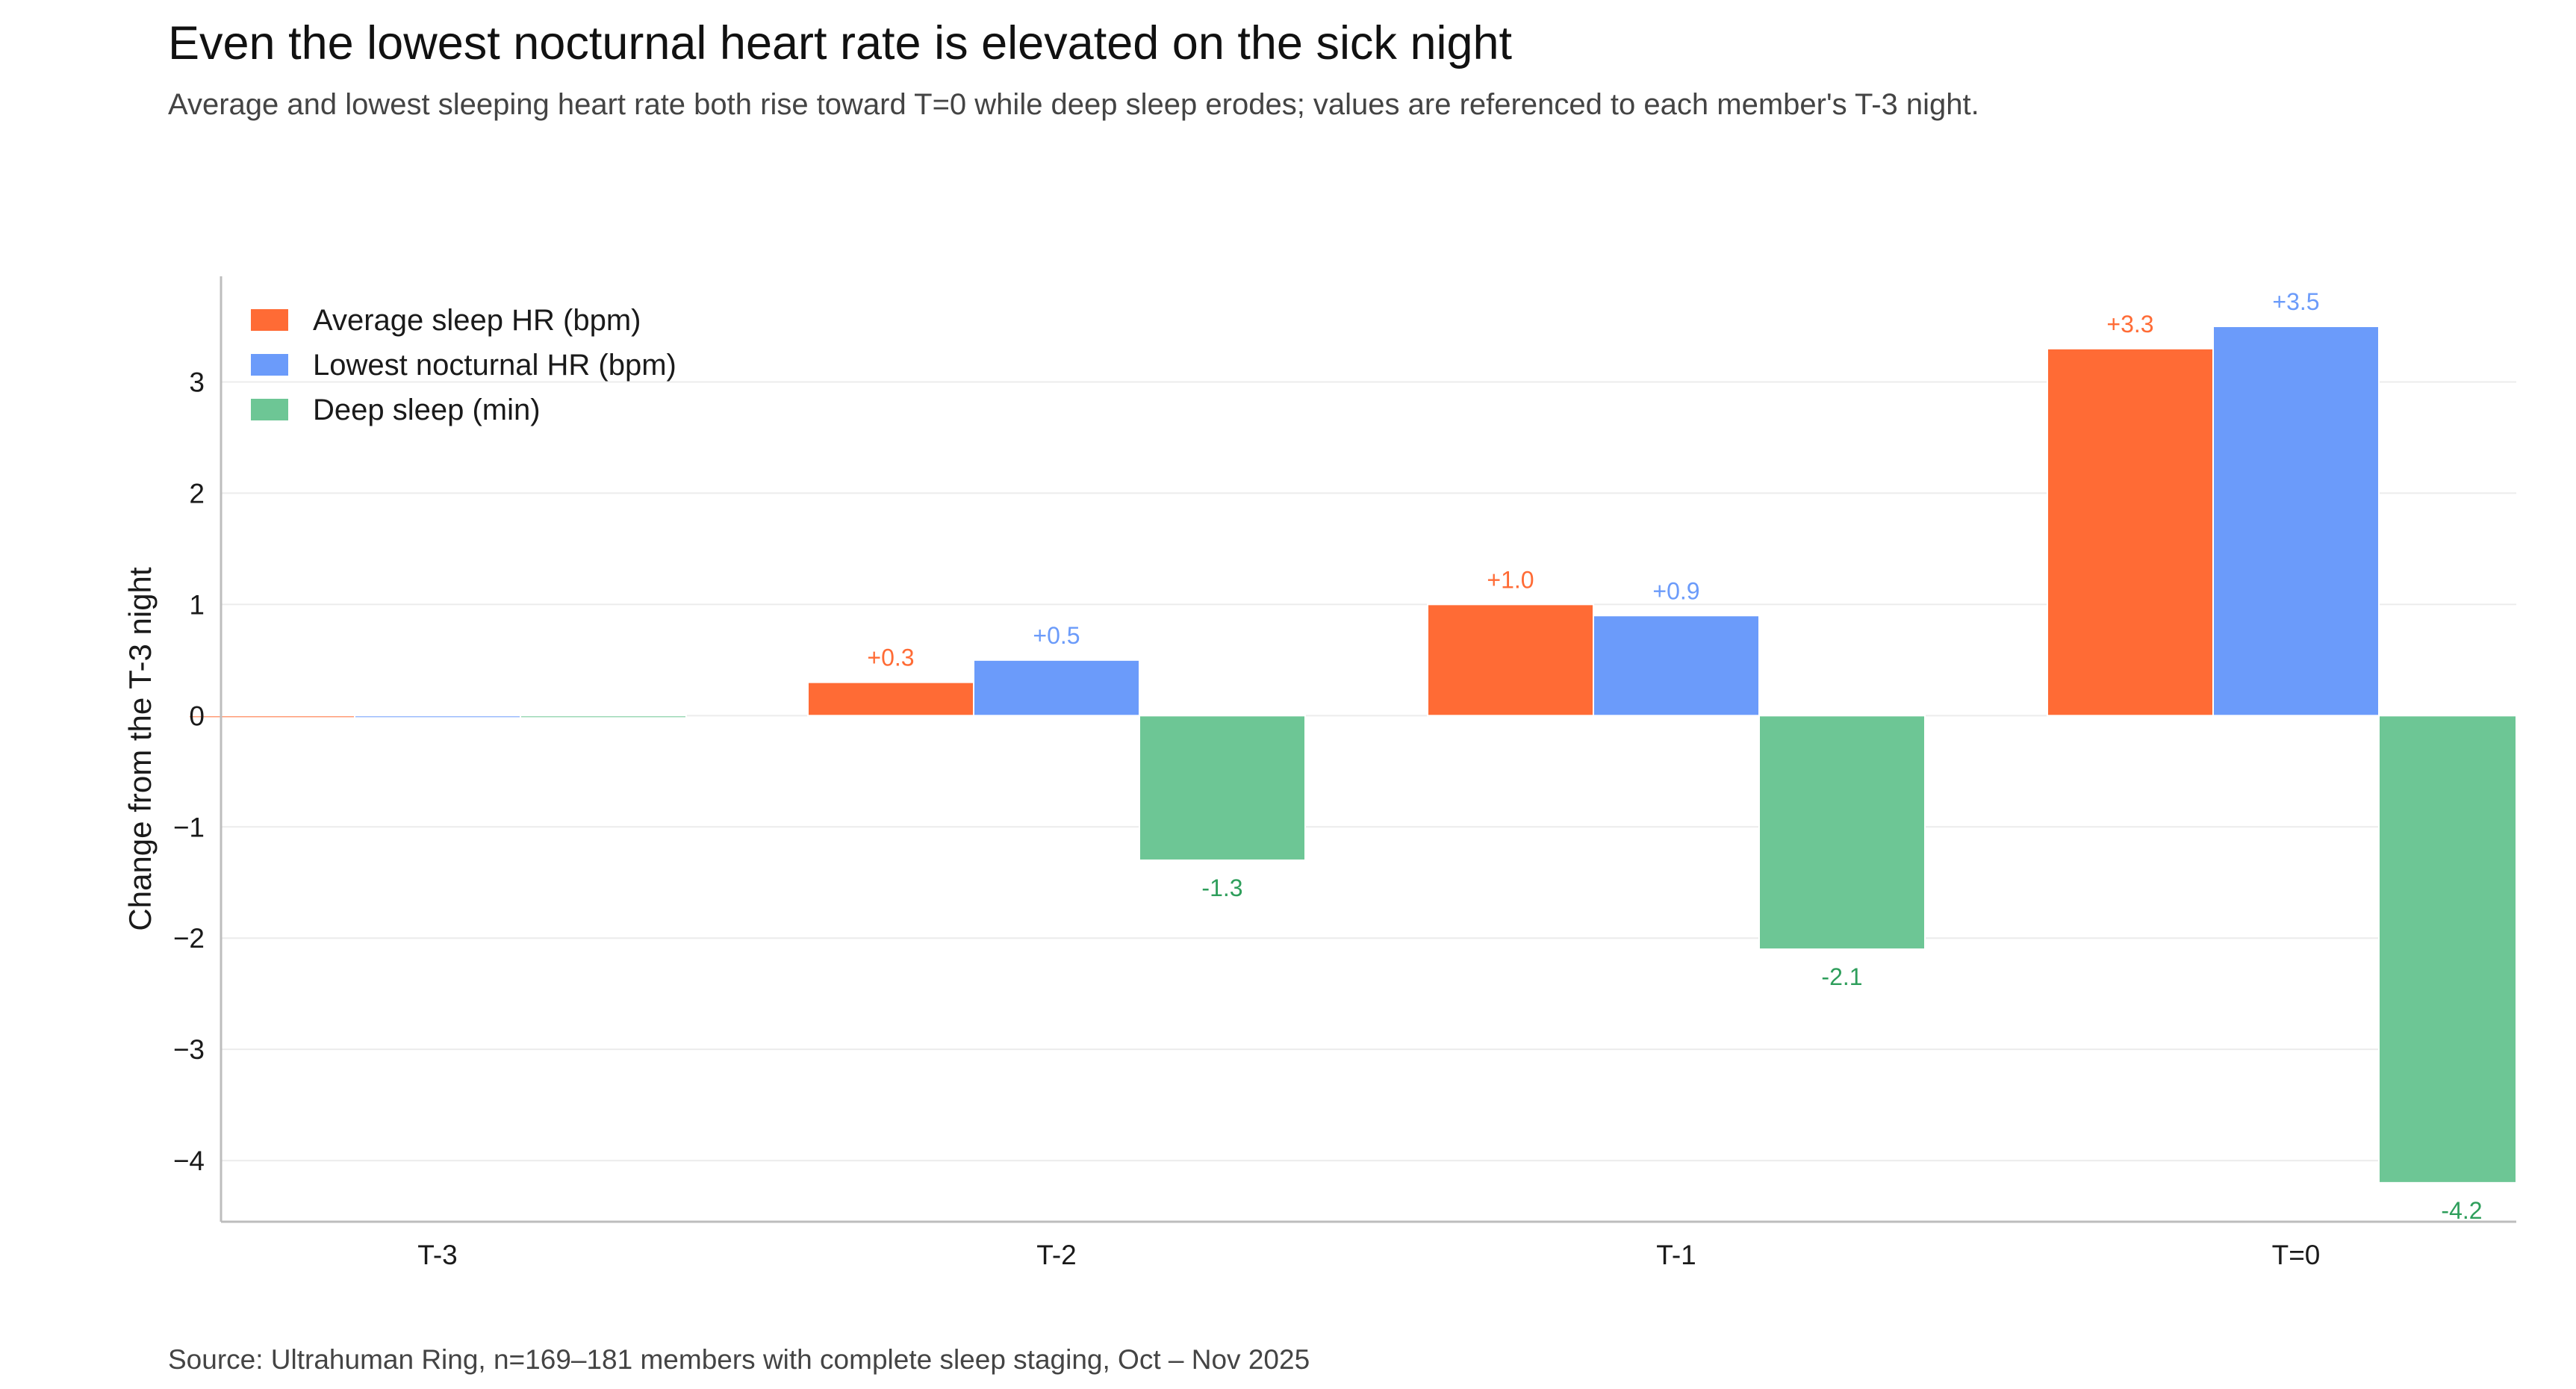 This screenshot has width=2576, height=1389. What do you see at coordinates (2129, 325) in the screenshot?
I see `data-label: +3.3` at bounding box center [2129, 325].